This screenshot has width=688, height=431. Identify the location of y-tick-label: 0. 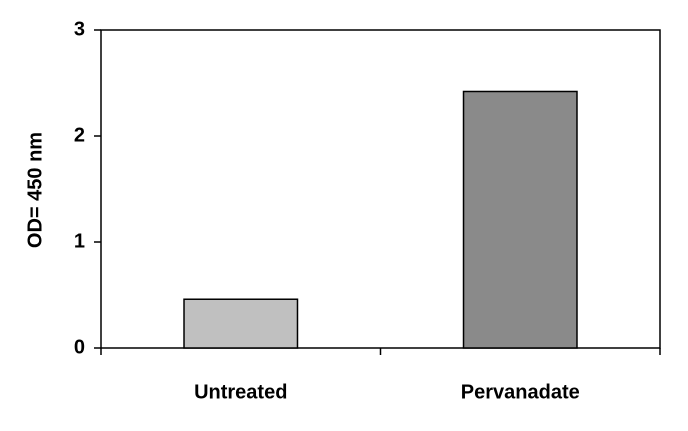
(79, 347).